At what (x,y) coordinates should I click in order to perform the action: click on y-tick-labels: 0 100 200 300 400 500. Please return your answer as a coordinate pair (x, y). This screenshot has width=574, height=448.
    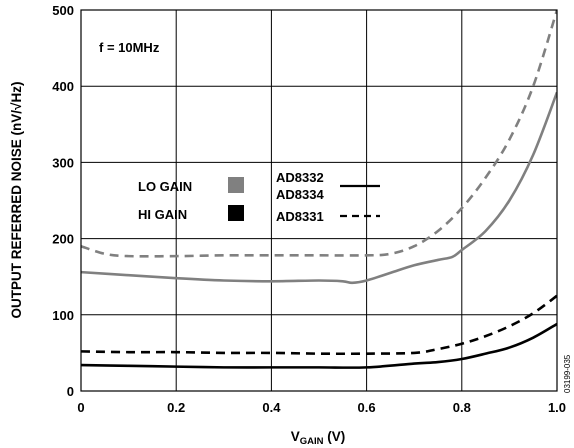
    Looking at the image, I should click on (63, 201).